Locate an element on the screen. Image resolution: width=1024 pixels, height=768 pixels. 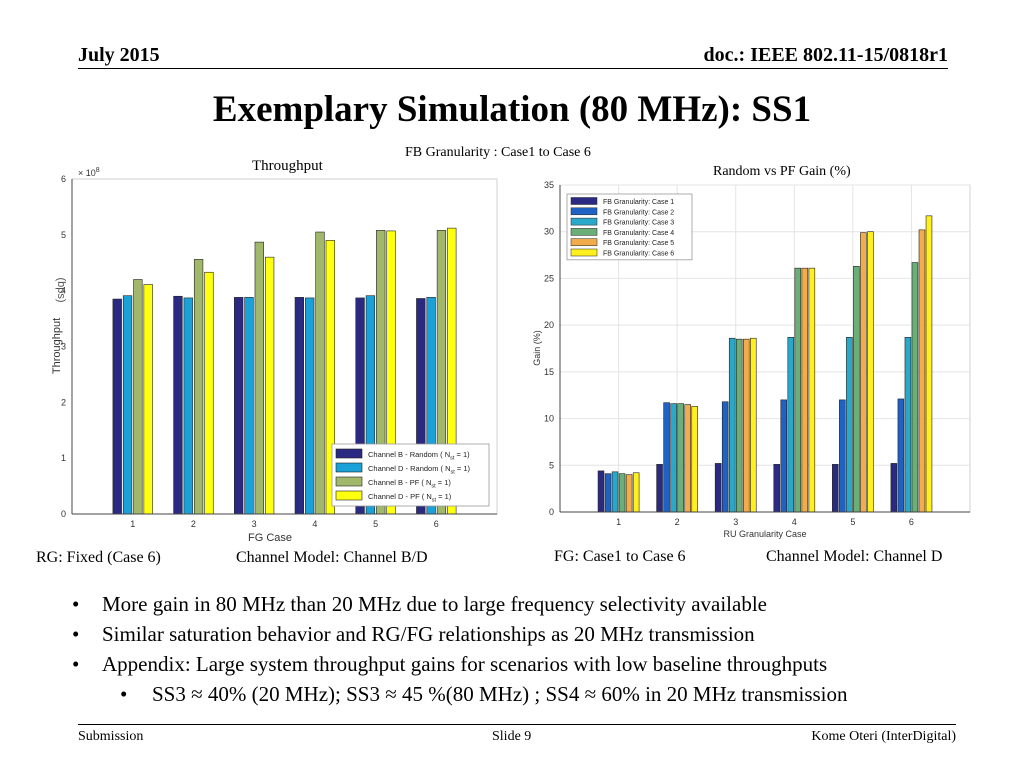
y-tick-label: 2 is located at coordinates (63, 402).